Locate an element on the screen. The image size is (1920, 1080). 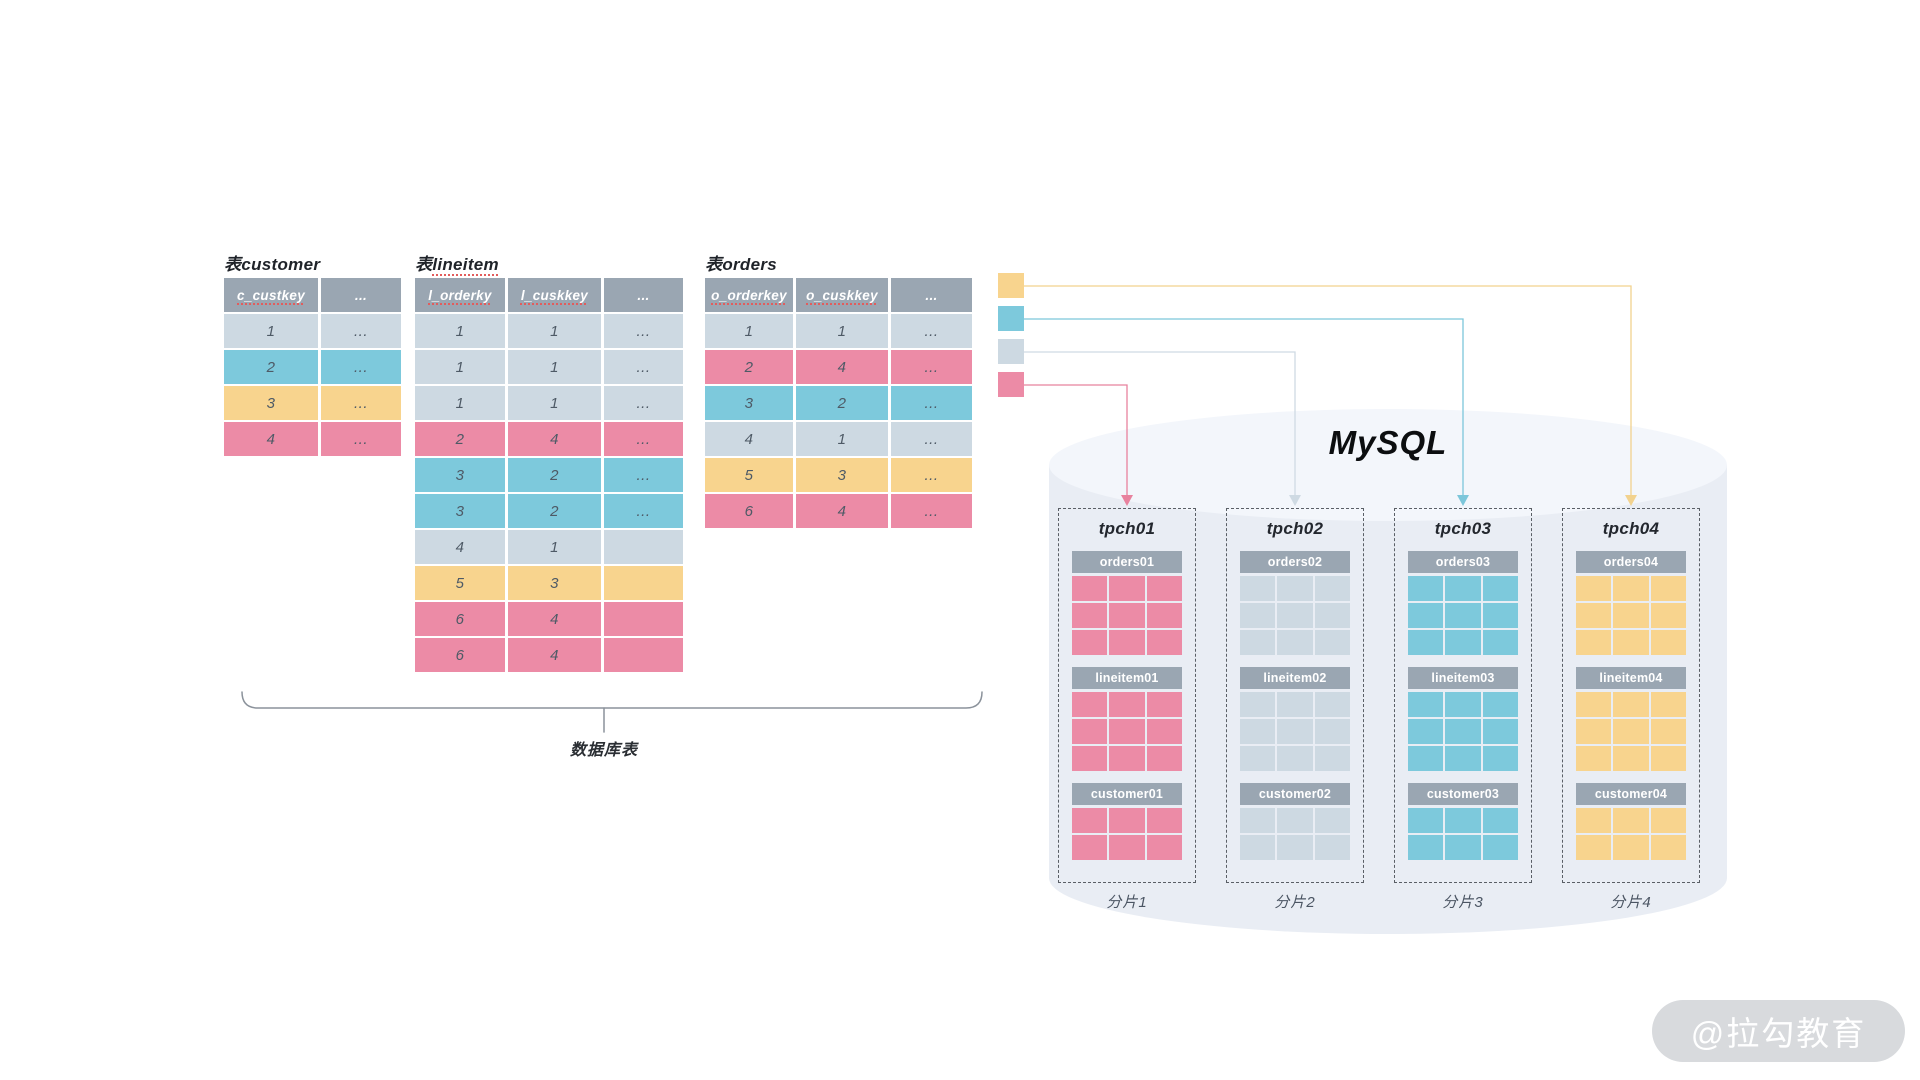
mini-table-lineitem03: lineitem03 is located at coordinates (1463, 719).